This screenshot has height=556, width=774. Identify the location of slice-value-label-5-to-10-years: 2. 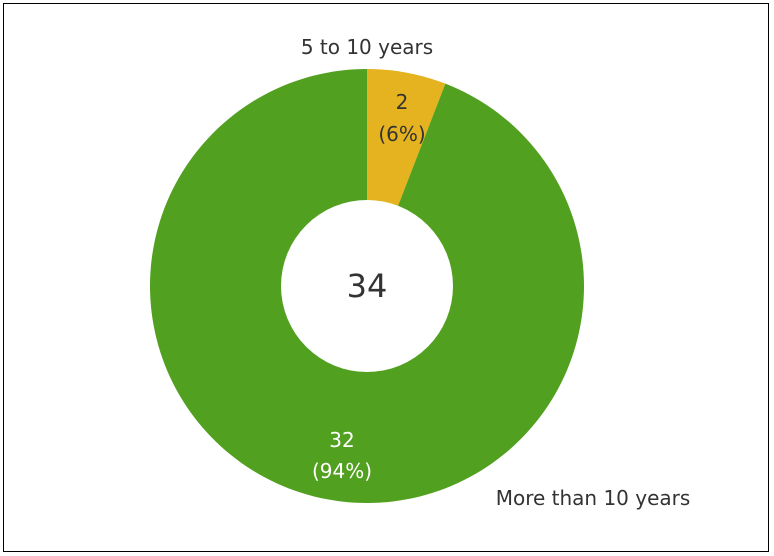
(402, 102).